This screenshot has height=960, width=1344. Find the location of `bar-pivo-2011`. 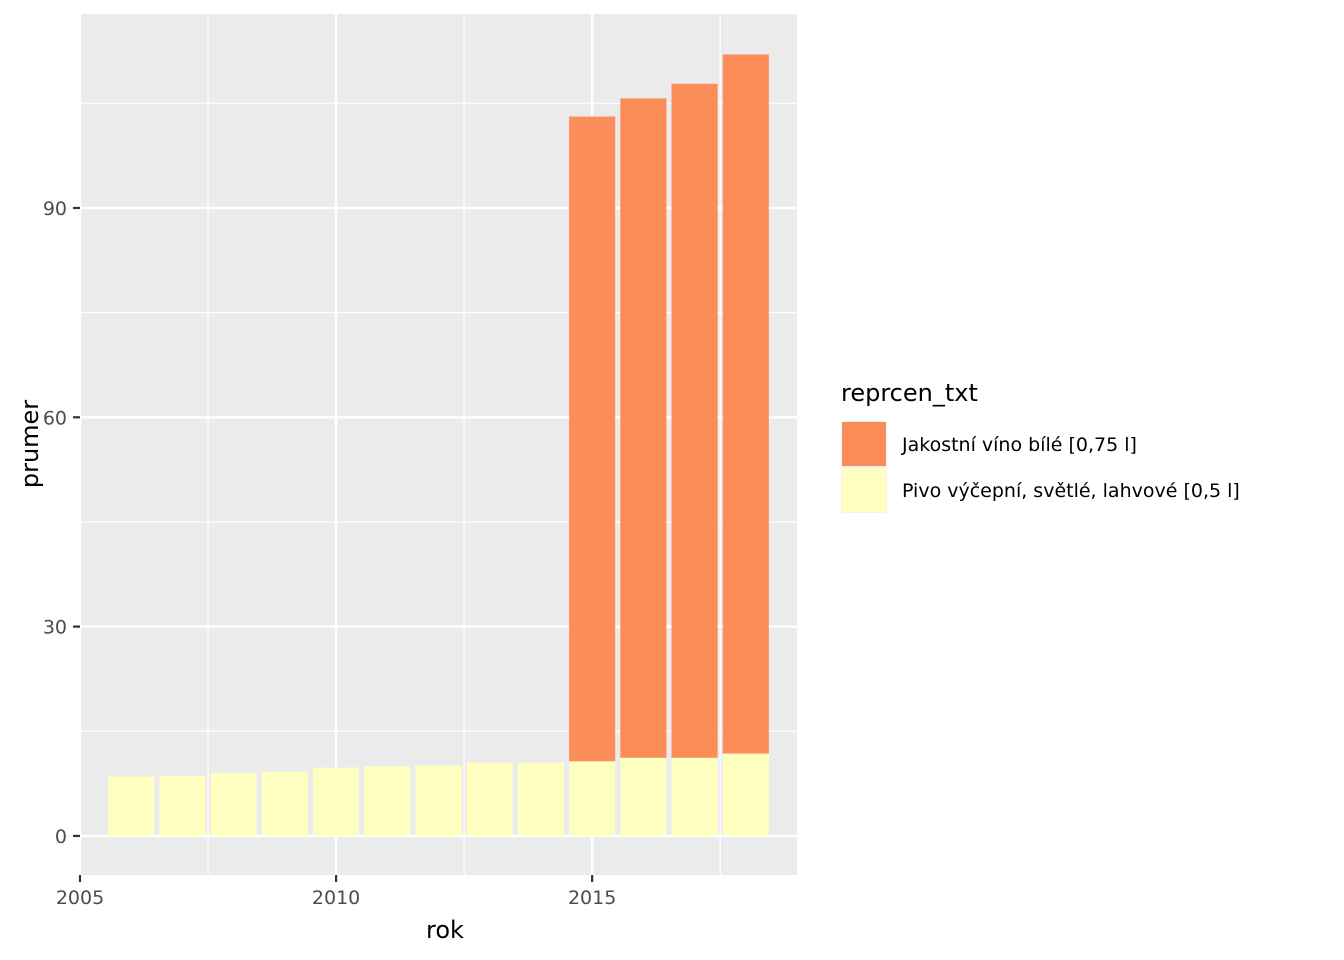

bar-pivo-2011 is located at coordinates (387, 801).